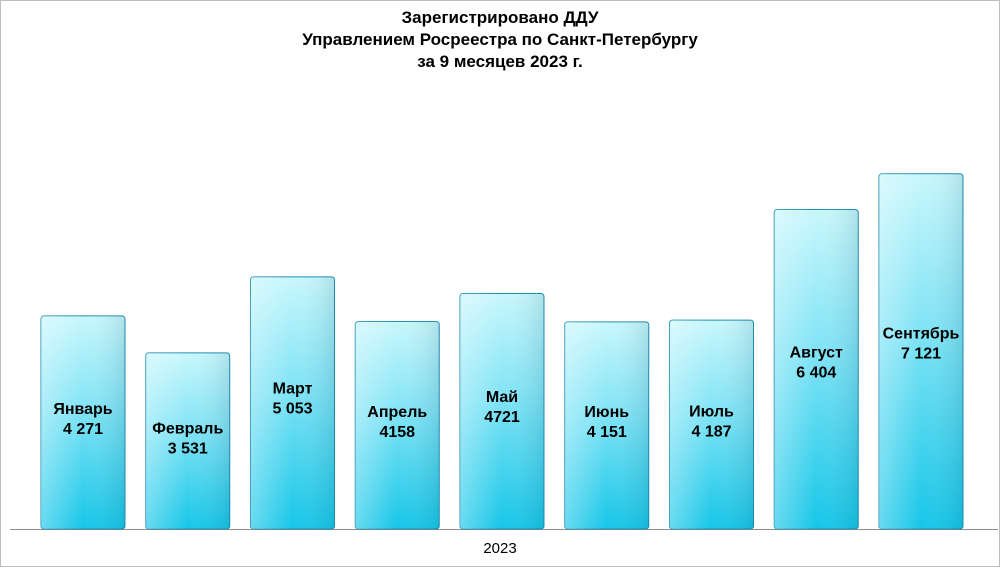  I want to click on bar-value-label-1: 4 271, so click(83, 429).